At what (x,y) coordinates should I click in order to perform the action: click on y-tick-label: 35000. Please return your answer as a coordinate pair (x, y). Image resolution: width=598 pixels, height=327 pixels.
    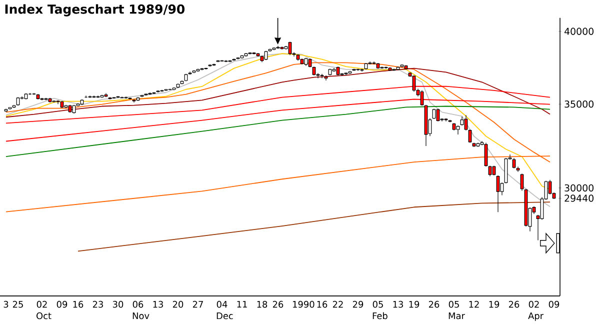
    Looking at the image, I should click on (579, 104).